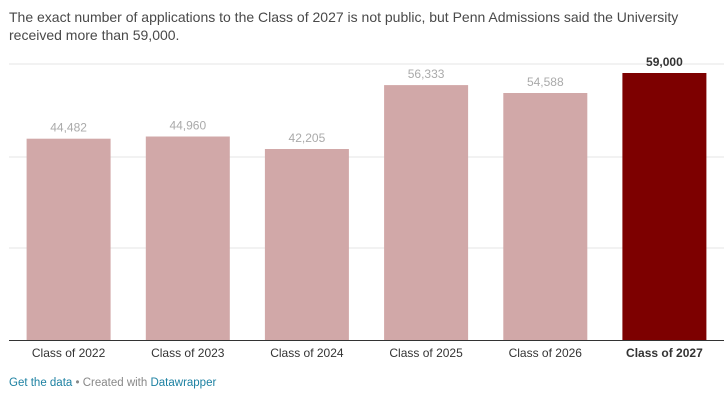  I want to click on bar-value-label: 44,960, so click(187, 126).